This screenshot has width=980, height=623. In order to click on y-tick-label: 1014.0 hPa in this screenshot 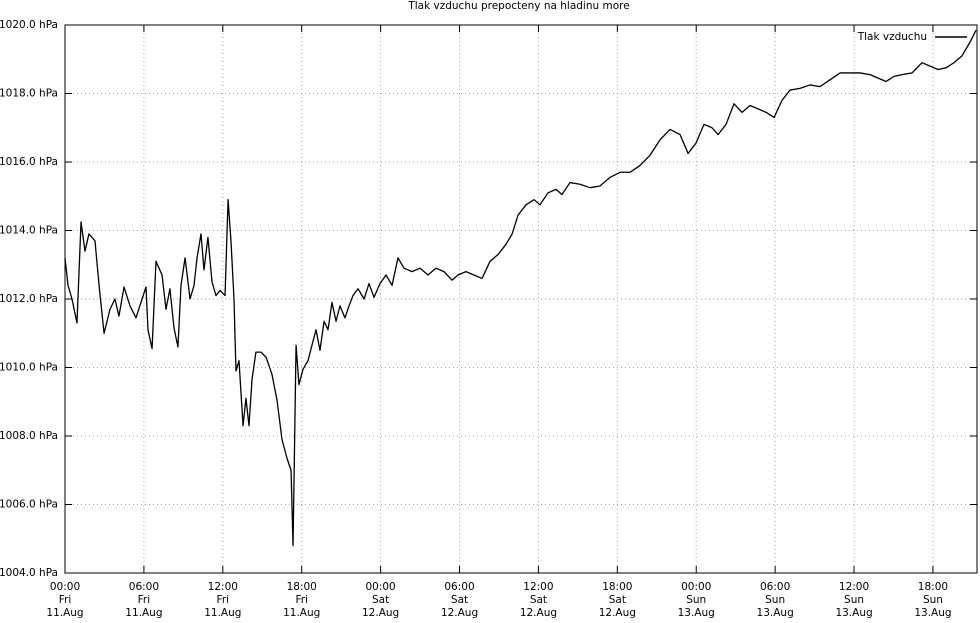, I will do `click(29, 231)`.